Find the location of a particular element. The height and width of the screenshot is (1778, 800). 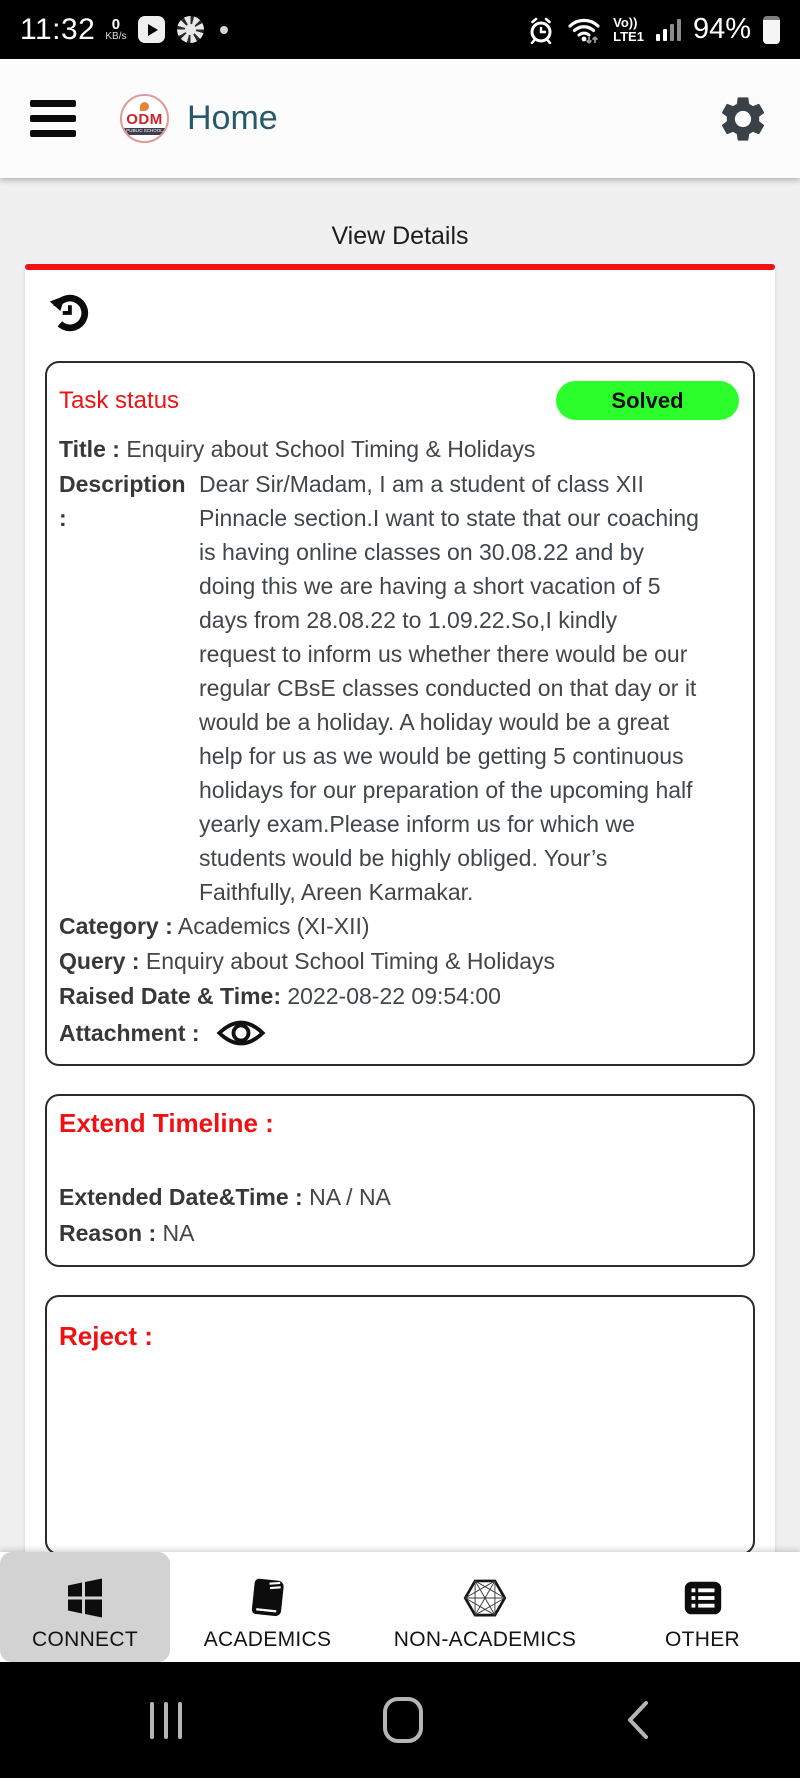

category-row: Category : Academics (XI-XII) is located at coordinates (214, 926).